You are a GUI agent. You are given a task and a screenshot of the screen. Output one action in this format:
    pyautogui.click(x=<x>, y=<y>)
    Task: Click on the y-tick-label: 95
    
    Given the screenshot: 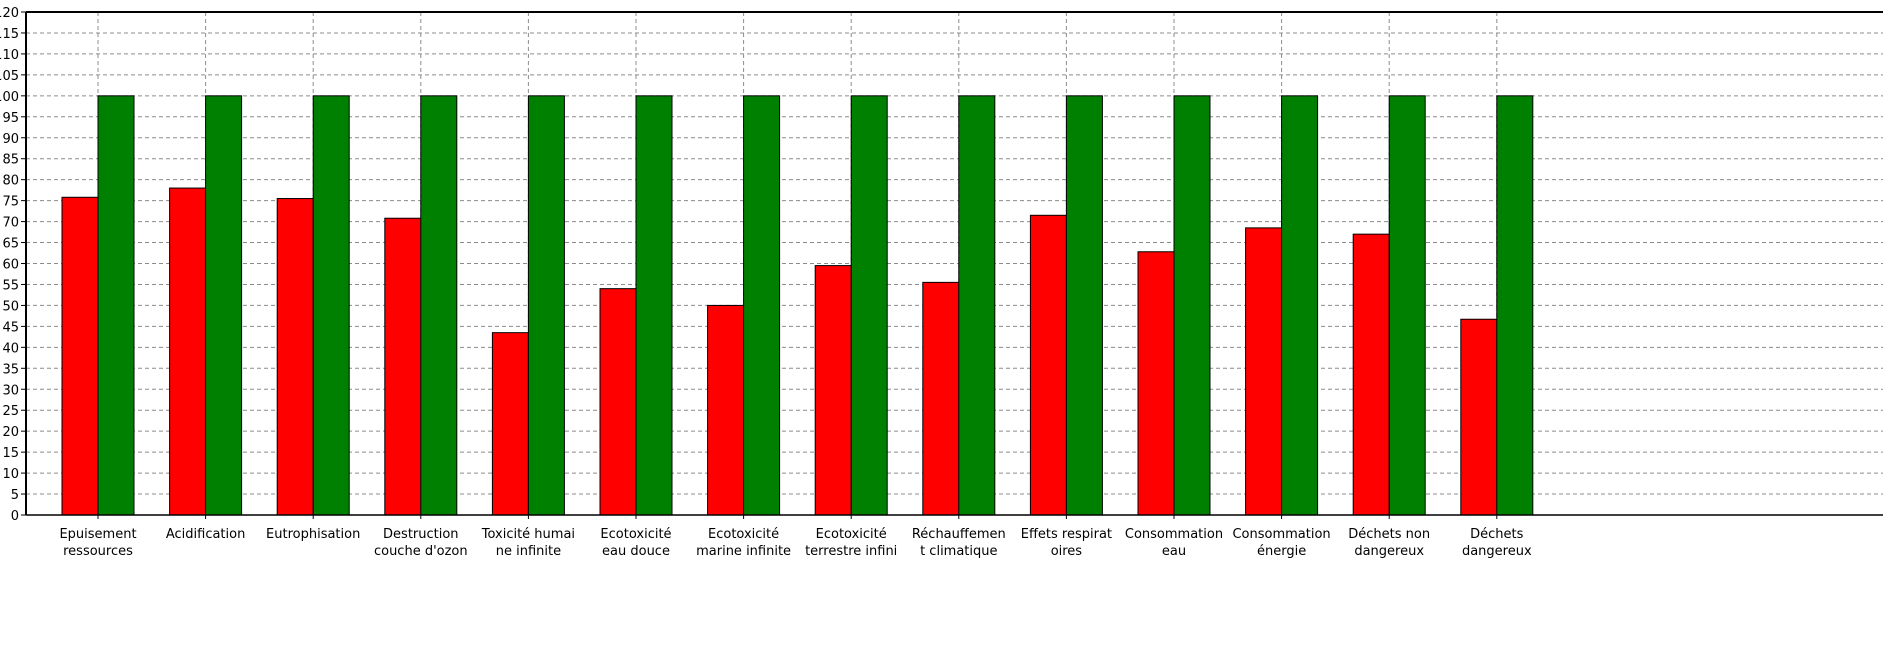 What is the action you would take?
    pyautogui.click(x=10, y=118)
    